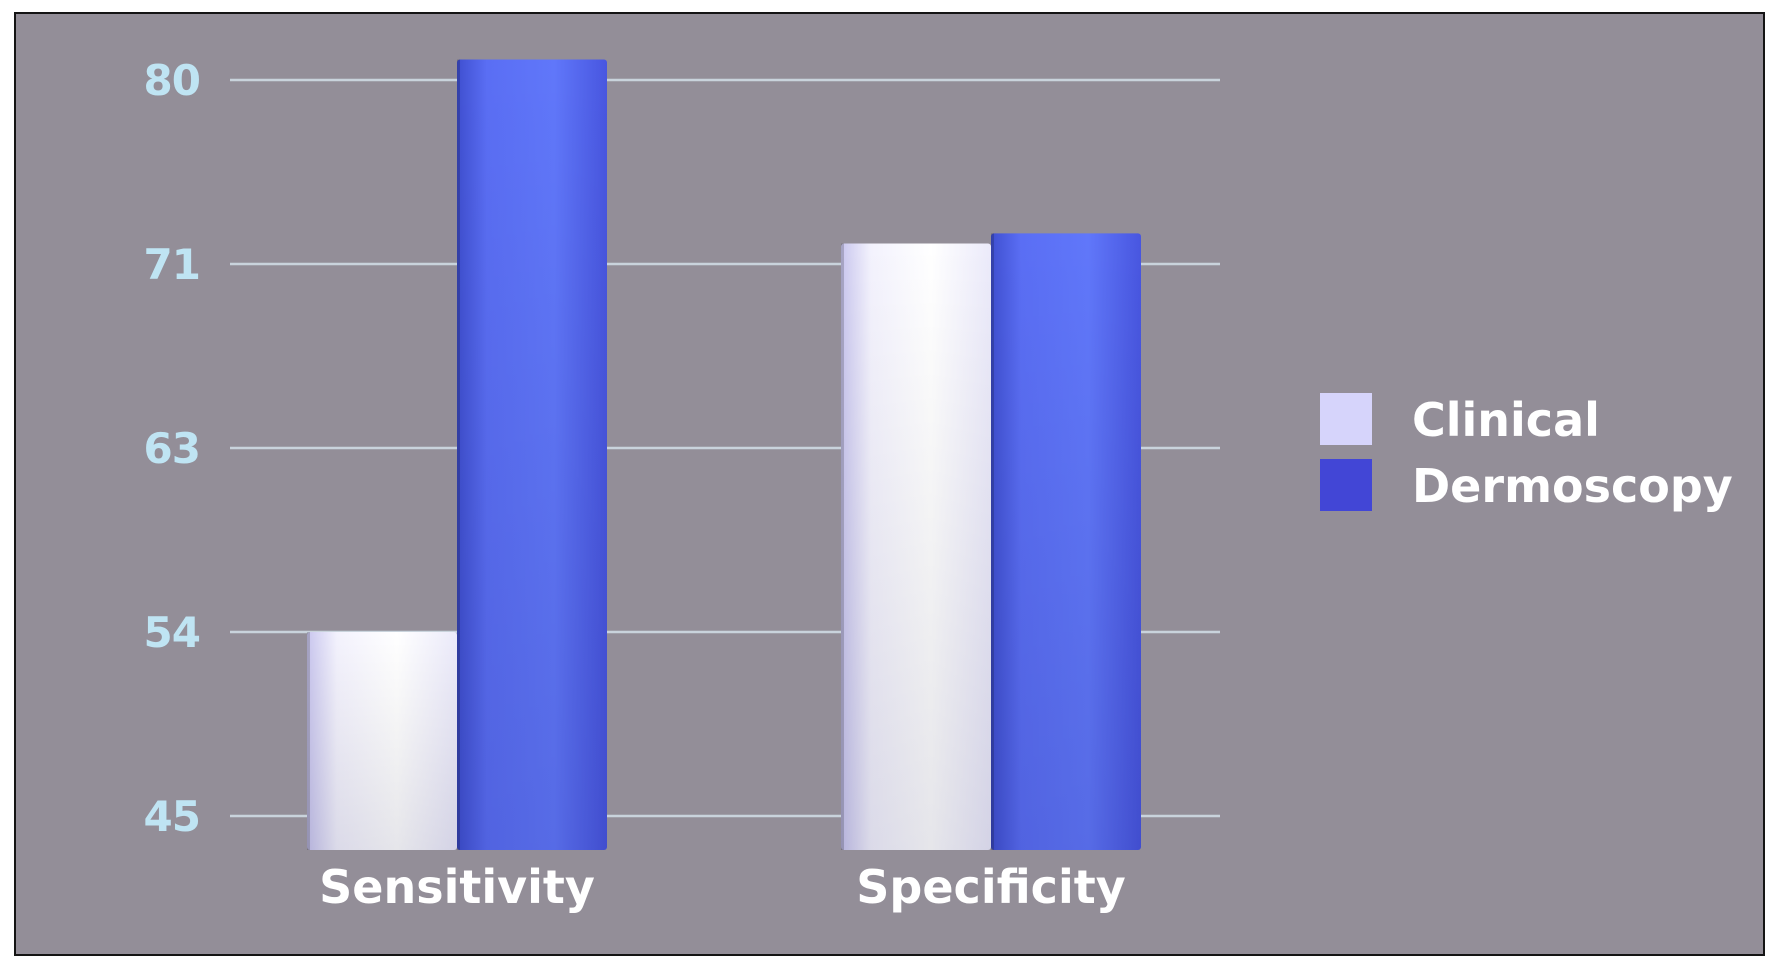  I want to click on bar-dermoscopy-specificity, so click(1066, 542).